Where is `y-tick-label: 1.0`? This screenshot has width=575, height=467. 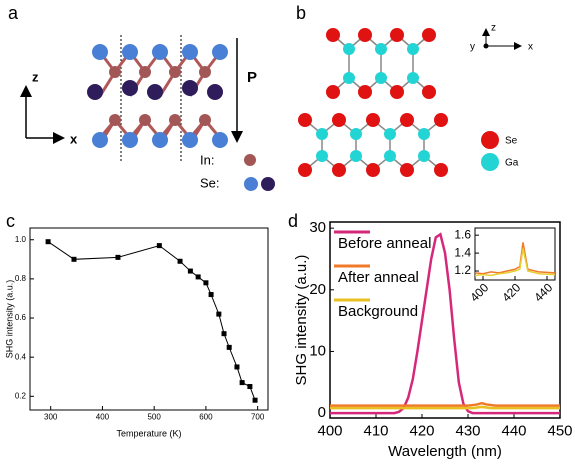 y-tick-label: 1.0 is located at coordinates (21, 239).